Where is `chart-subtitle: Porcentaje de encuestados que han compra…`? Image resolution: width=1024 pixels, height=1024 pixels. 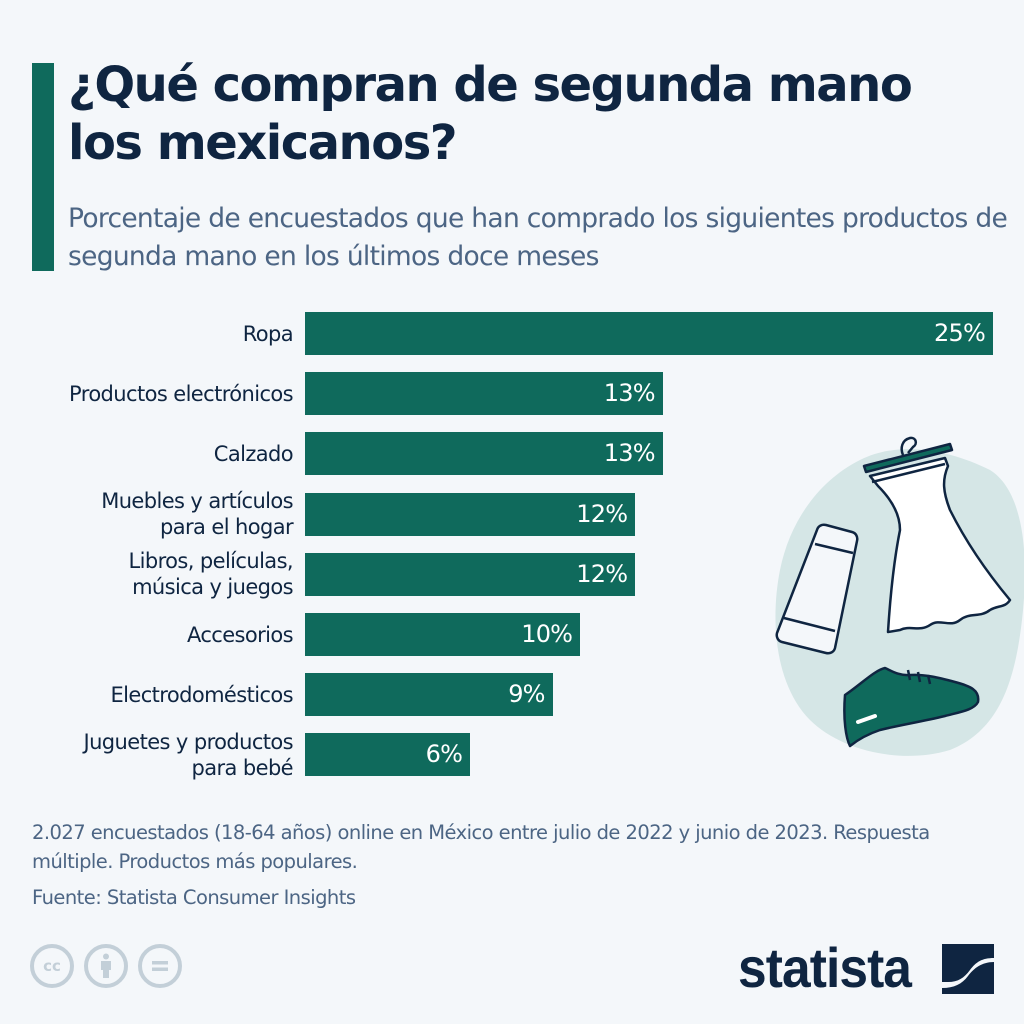 chart-subtitle: Porcentaje de encuestados que han compra… is located at coordinates (538, 237).